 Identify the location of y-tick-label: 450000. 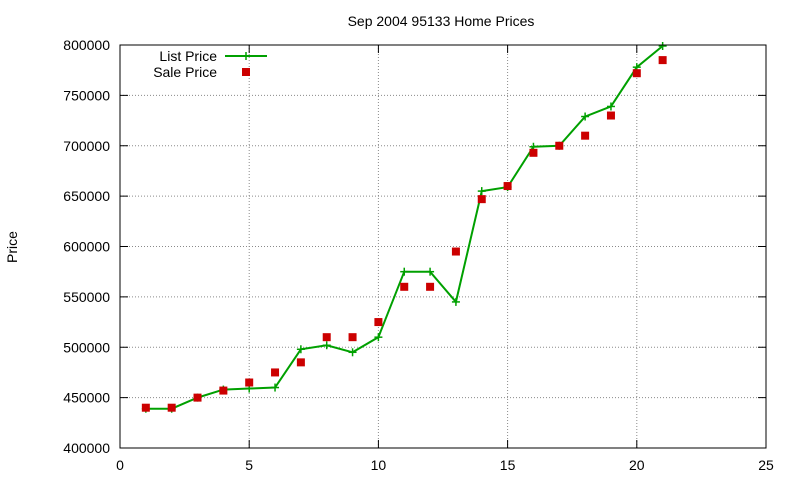
(86, 398).